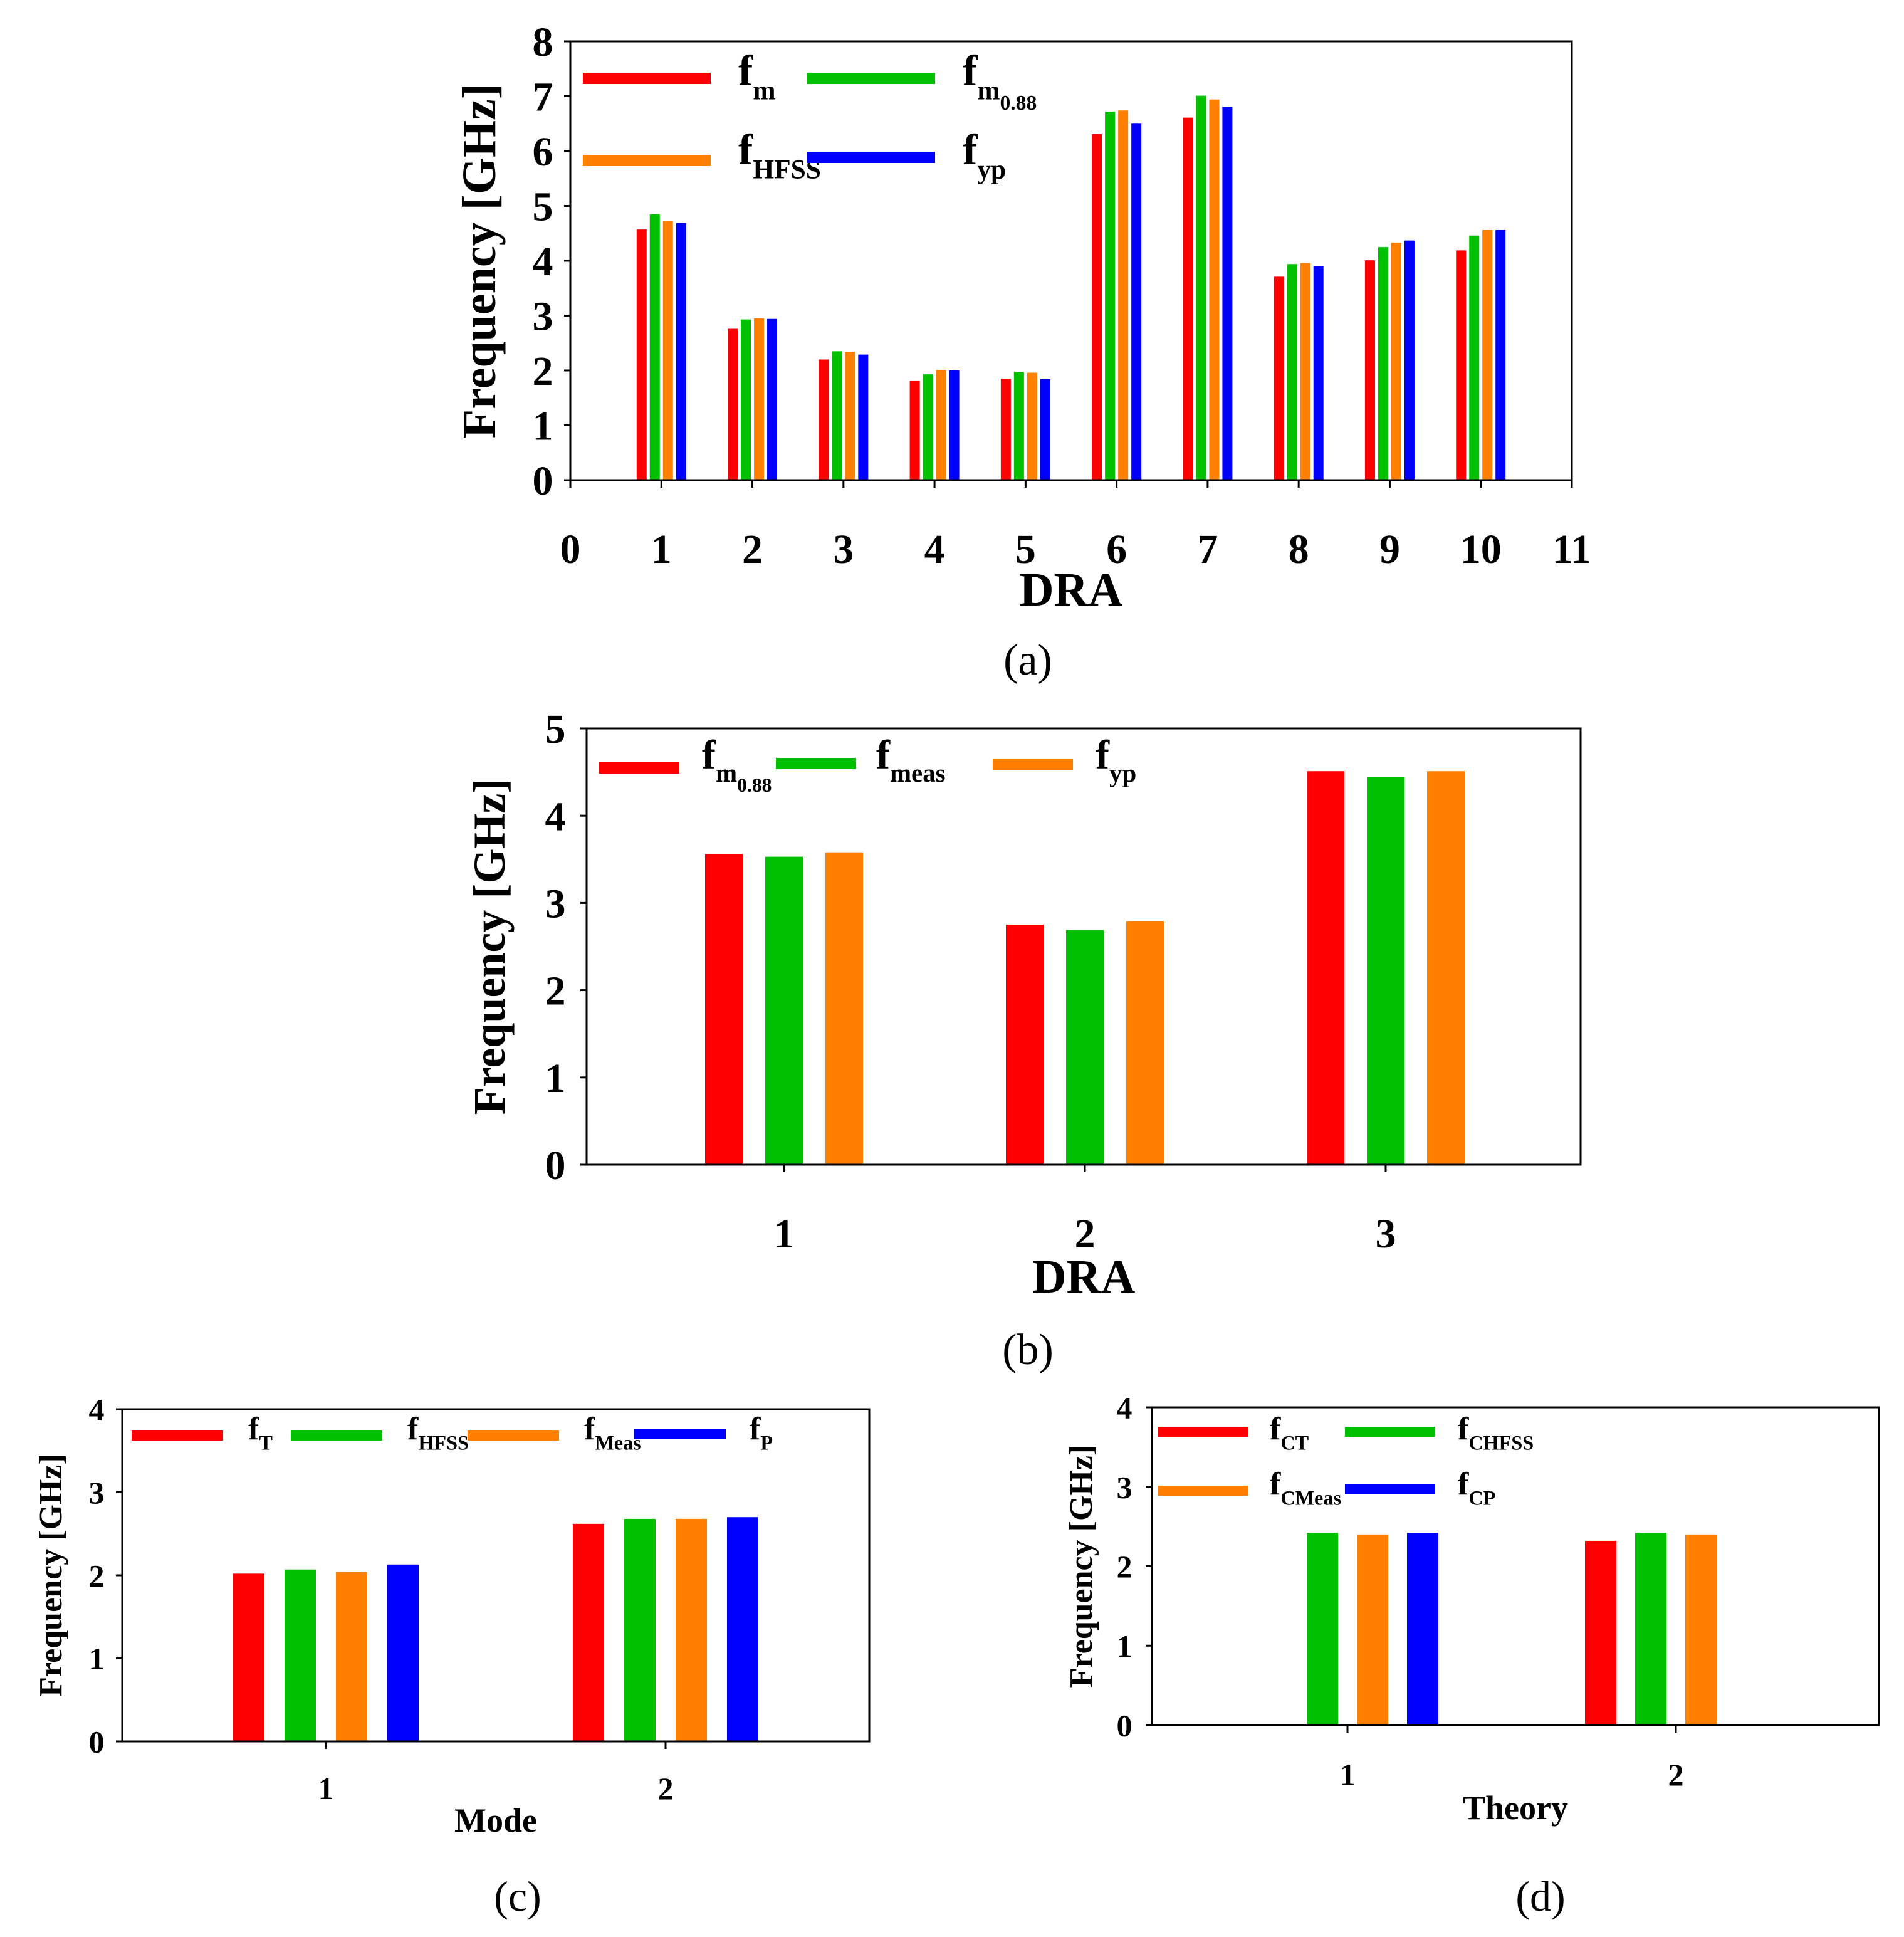  Describe the element at coordinates (1207, 549) in the screenshot. I see `x-tick-label: 7` at that location.